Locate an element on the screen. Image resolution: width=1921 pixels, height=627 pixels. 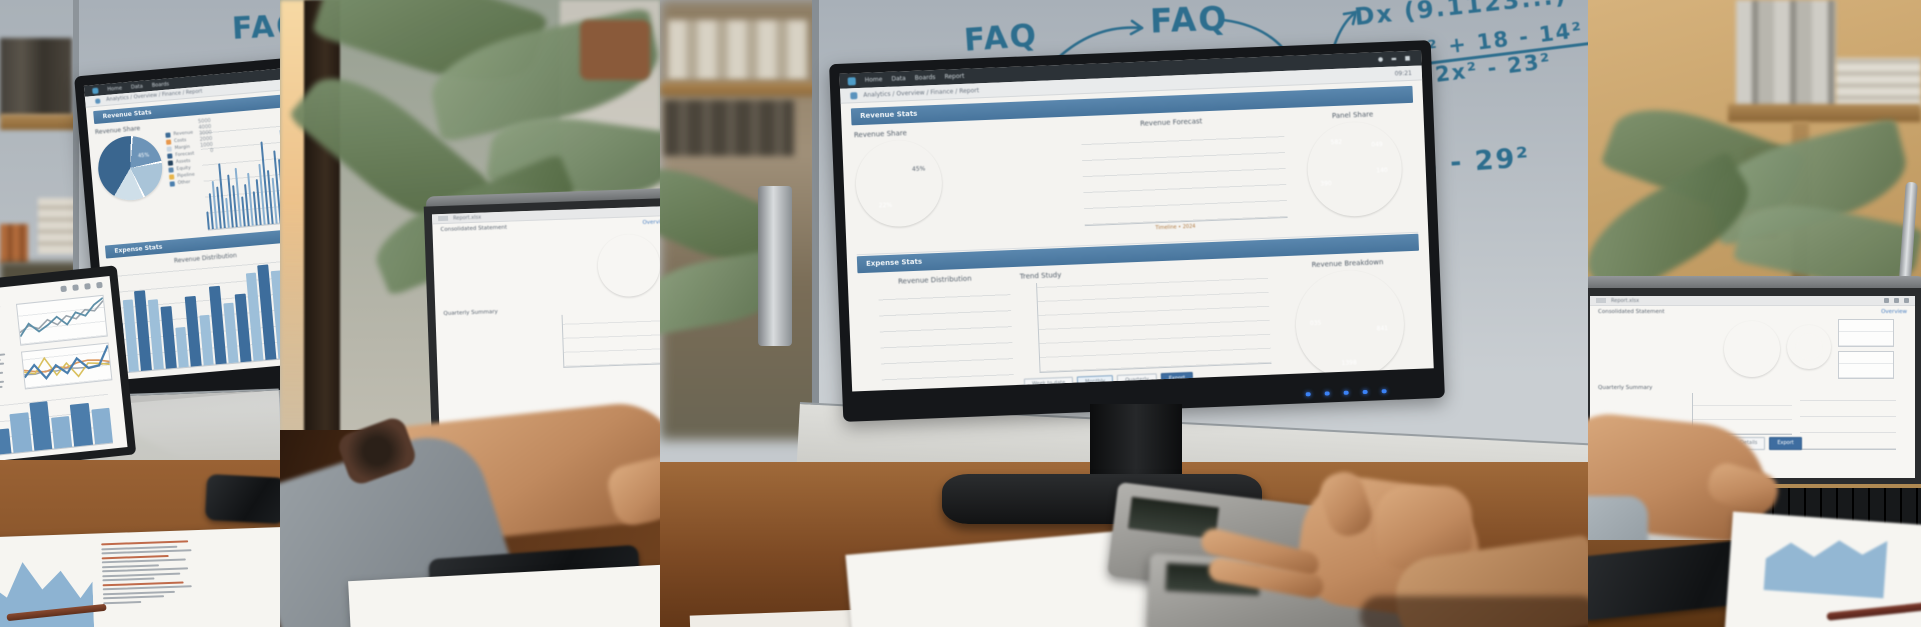
whiteboard-stand-bar is located at coordinates (775, 266).